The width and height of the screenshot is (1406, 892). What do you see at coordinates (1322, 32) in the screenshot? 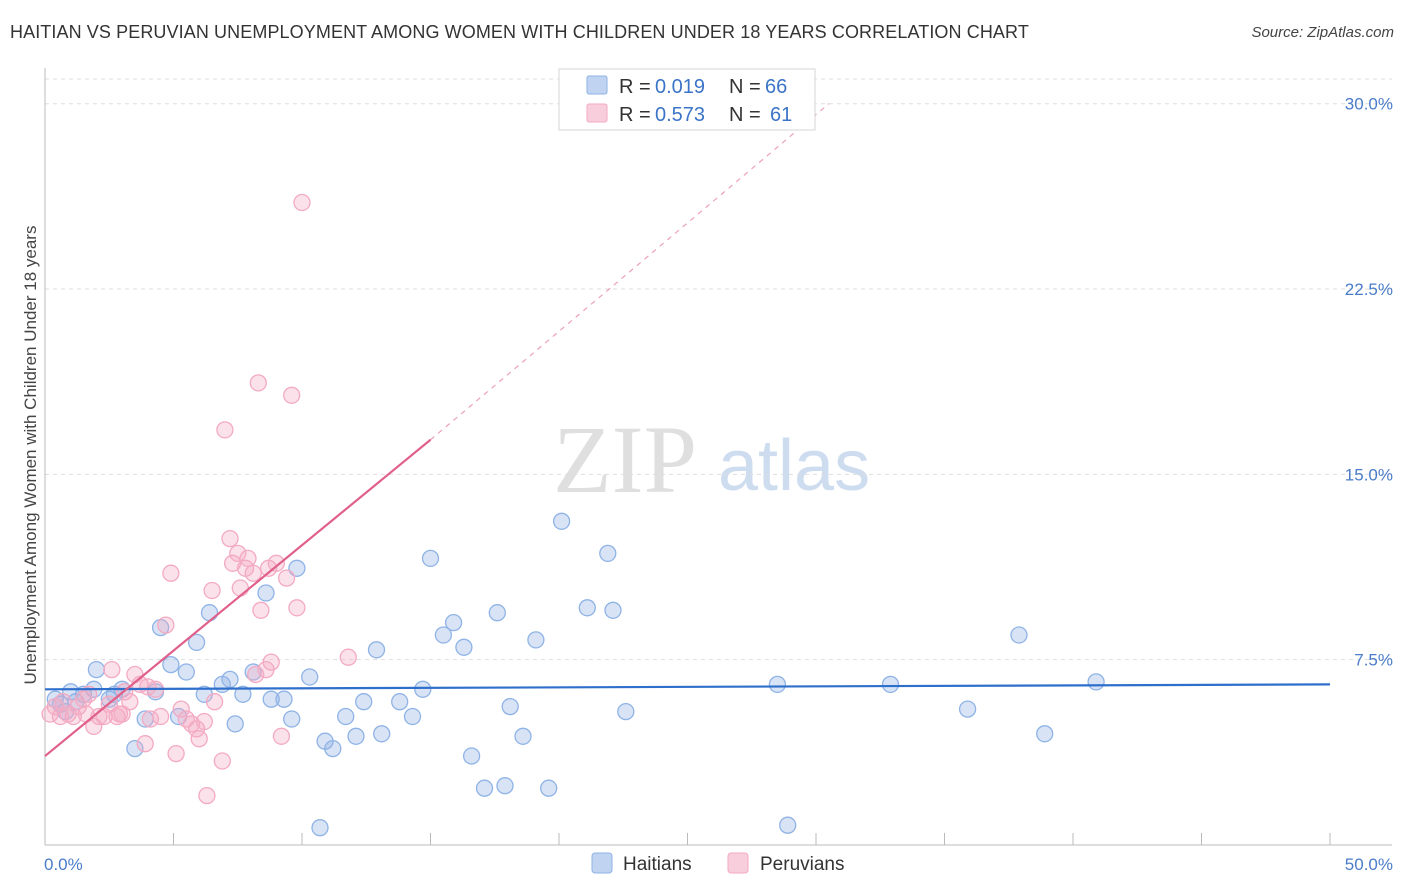
I see `source-label: Source: ZipAtlas.com` at bounding box center [1322, 32].